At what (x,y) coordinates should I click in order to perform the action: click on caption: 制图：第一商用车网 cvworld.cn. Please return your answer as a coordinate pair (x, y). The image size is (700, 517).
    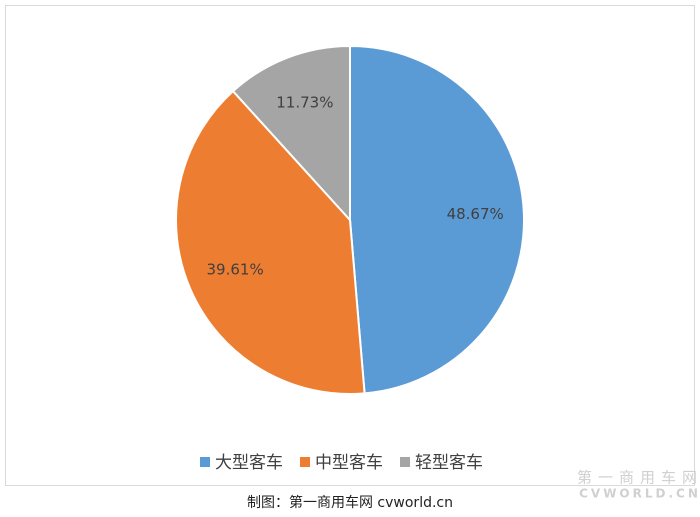
    Looking at the image, I should click on (350, 502).